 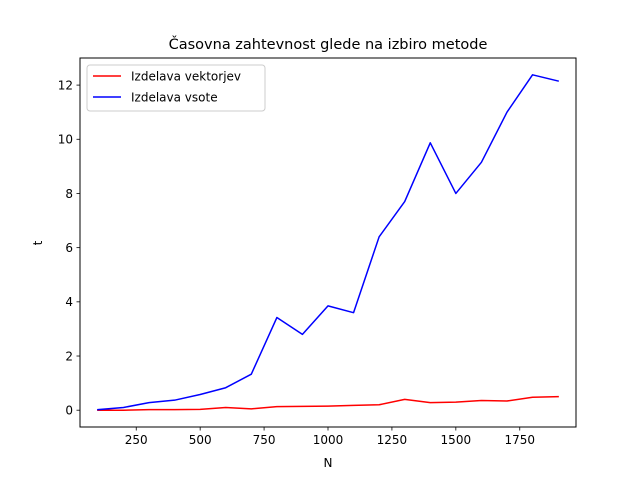 What do you see at coordinates (519, 440) in the screenshot?
I see `x-tick-label: 1750` at bounding box center [519, 440].